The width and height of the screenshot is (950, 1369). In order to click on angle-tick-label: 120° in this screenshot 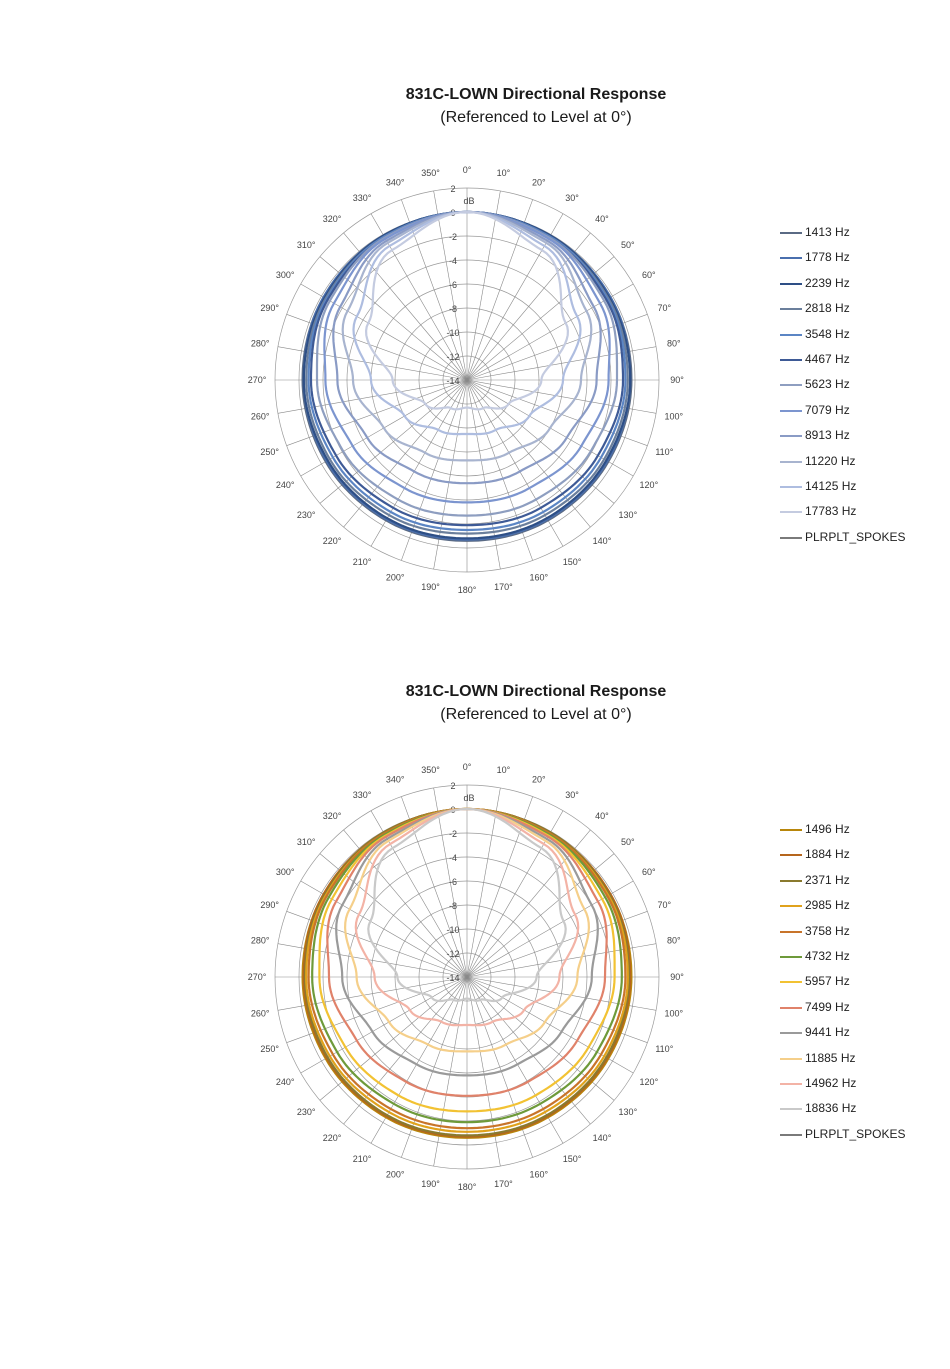, I will do `click(649, 485)`.